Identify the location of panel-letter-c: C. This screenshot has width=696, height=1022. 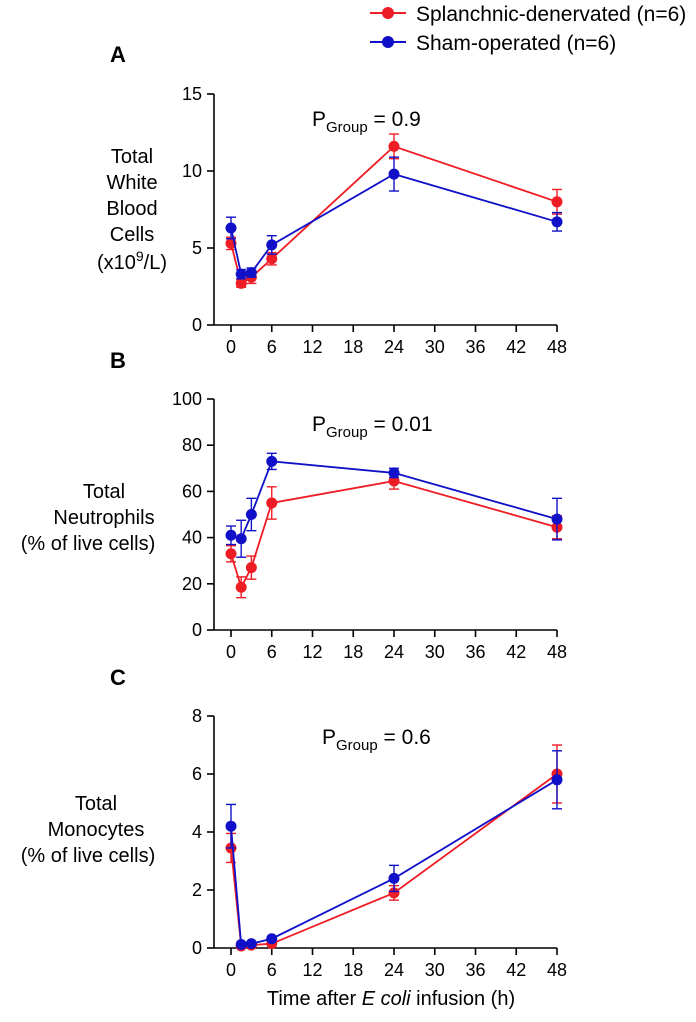
(118, 677).